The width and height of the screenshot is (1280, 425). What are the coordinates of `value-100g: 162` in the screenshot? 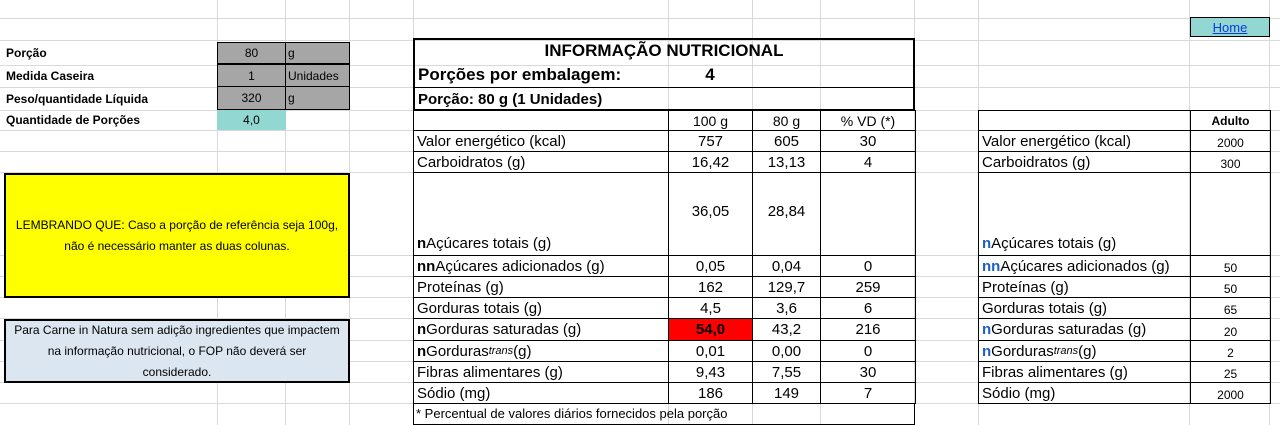 It's located at (710, 287).